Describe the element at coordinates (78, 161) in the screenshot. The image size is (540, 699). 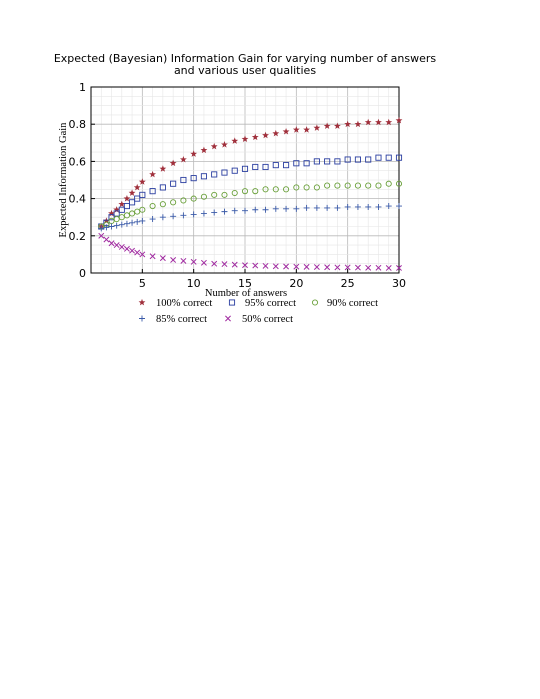
I see `y-tick-label: 0.6` at that location.